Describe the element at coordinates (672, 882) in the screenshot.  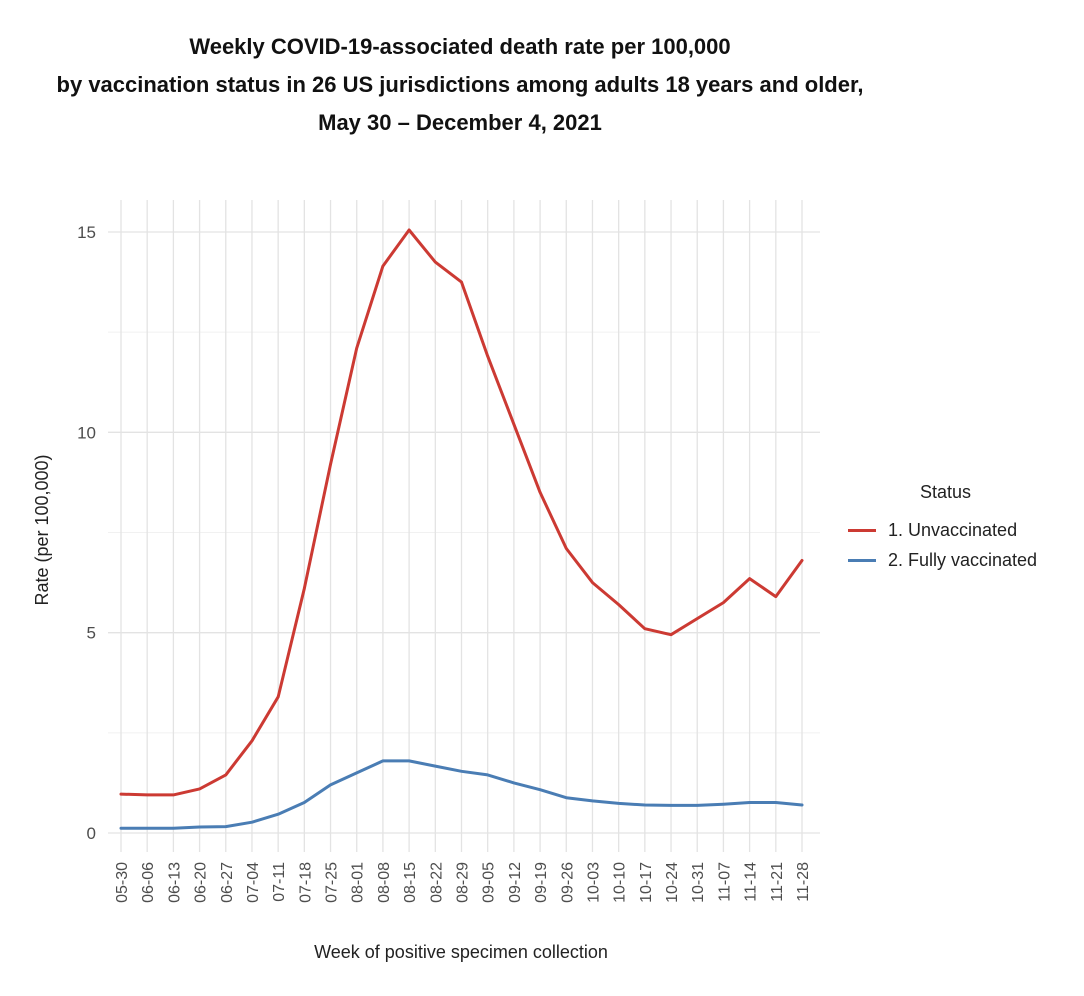
I see `x-tick-label: 10-24` at that location.